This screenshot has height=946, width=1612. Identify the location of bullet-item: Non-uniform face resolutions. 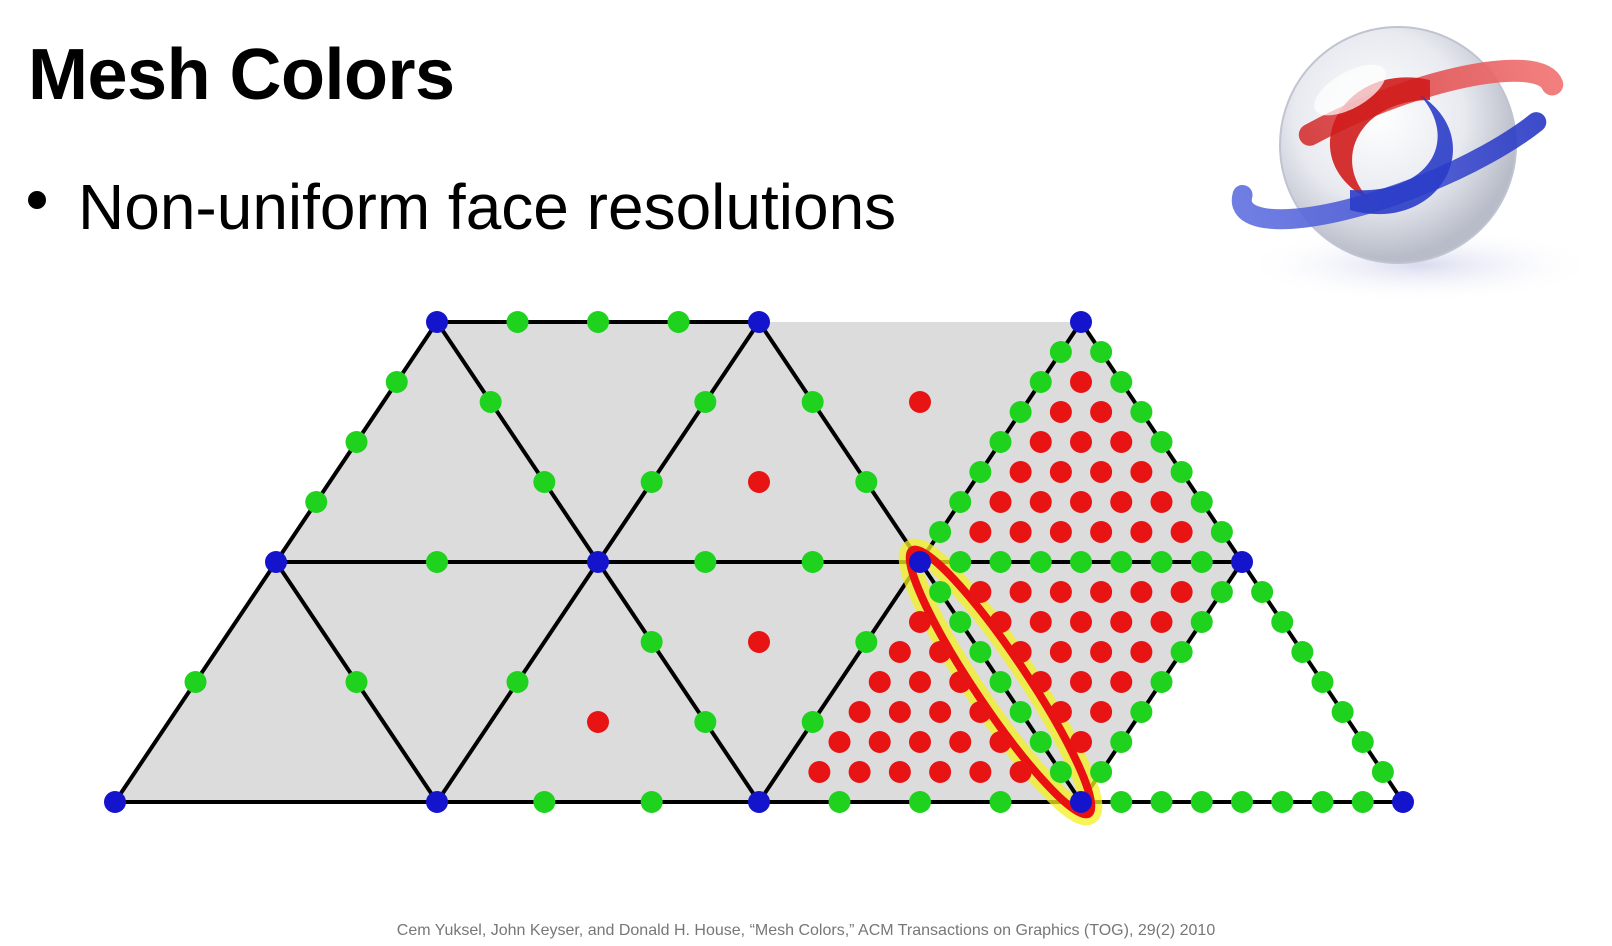
(462, 207).